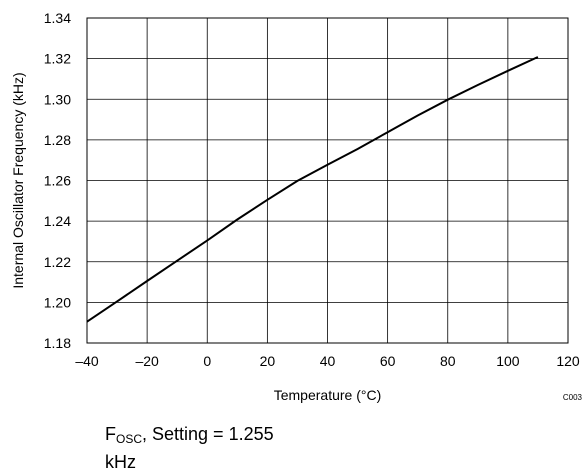  Describe the element at coordinates (568, 361) in the screenshot. I see `x-tick-label: 120` at that location.